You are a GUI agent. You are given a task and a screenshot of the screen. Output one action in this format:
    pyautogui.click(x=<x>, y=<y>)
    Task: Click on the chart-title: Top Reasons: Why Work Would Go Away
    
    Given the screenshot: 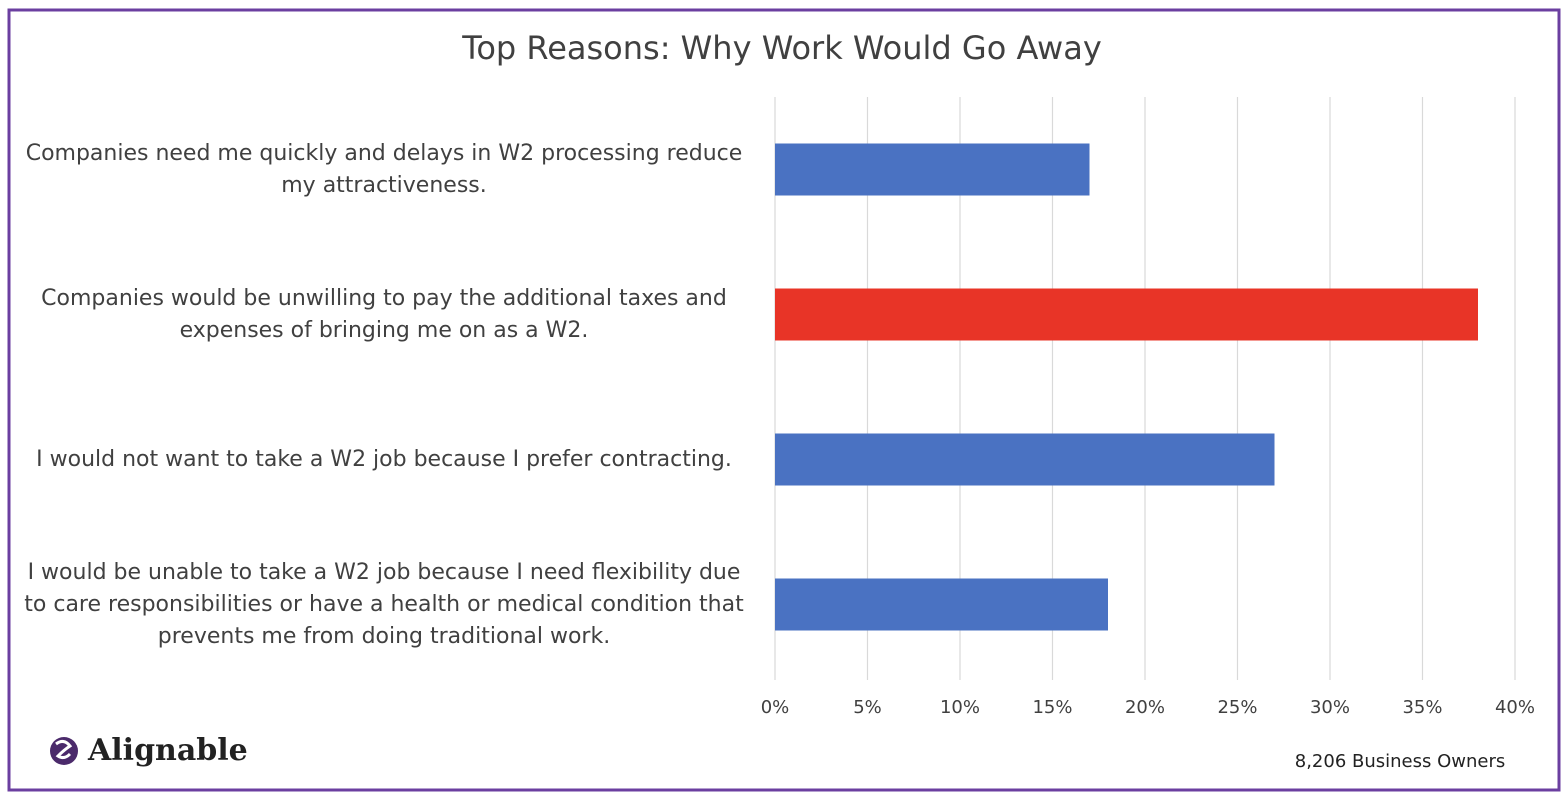 What is the action you would take?
    pyautogui.click(x=781, y=48)
    